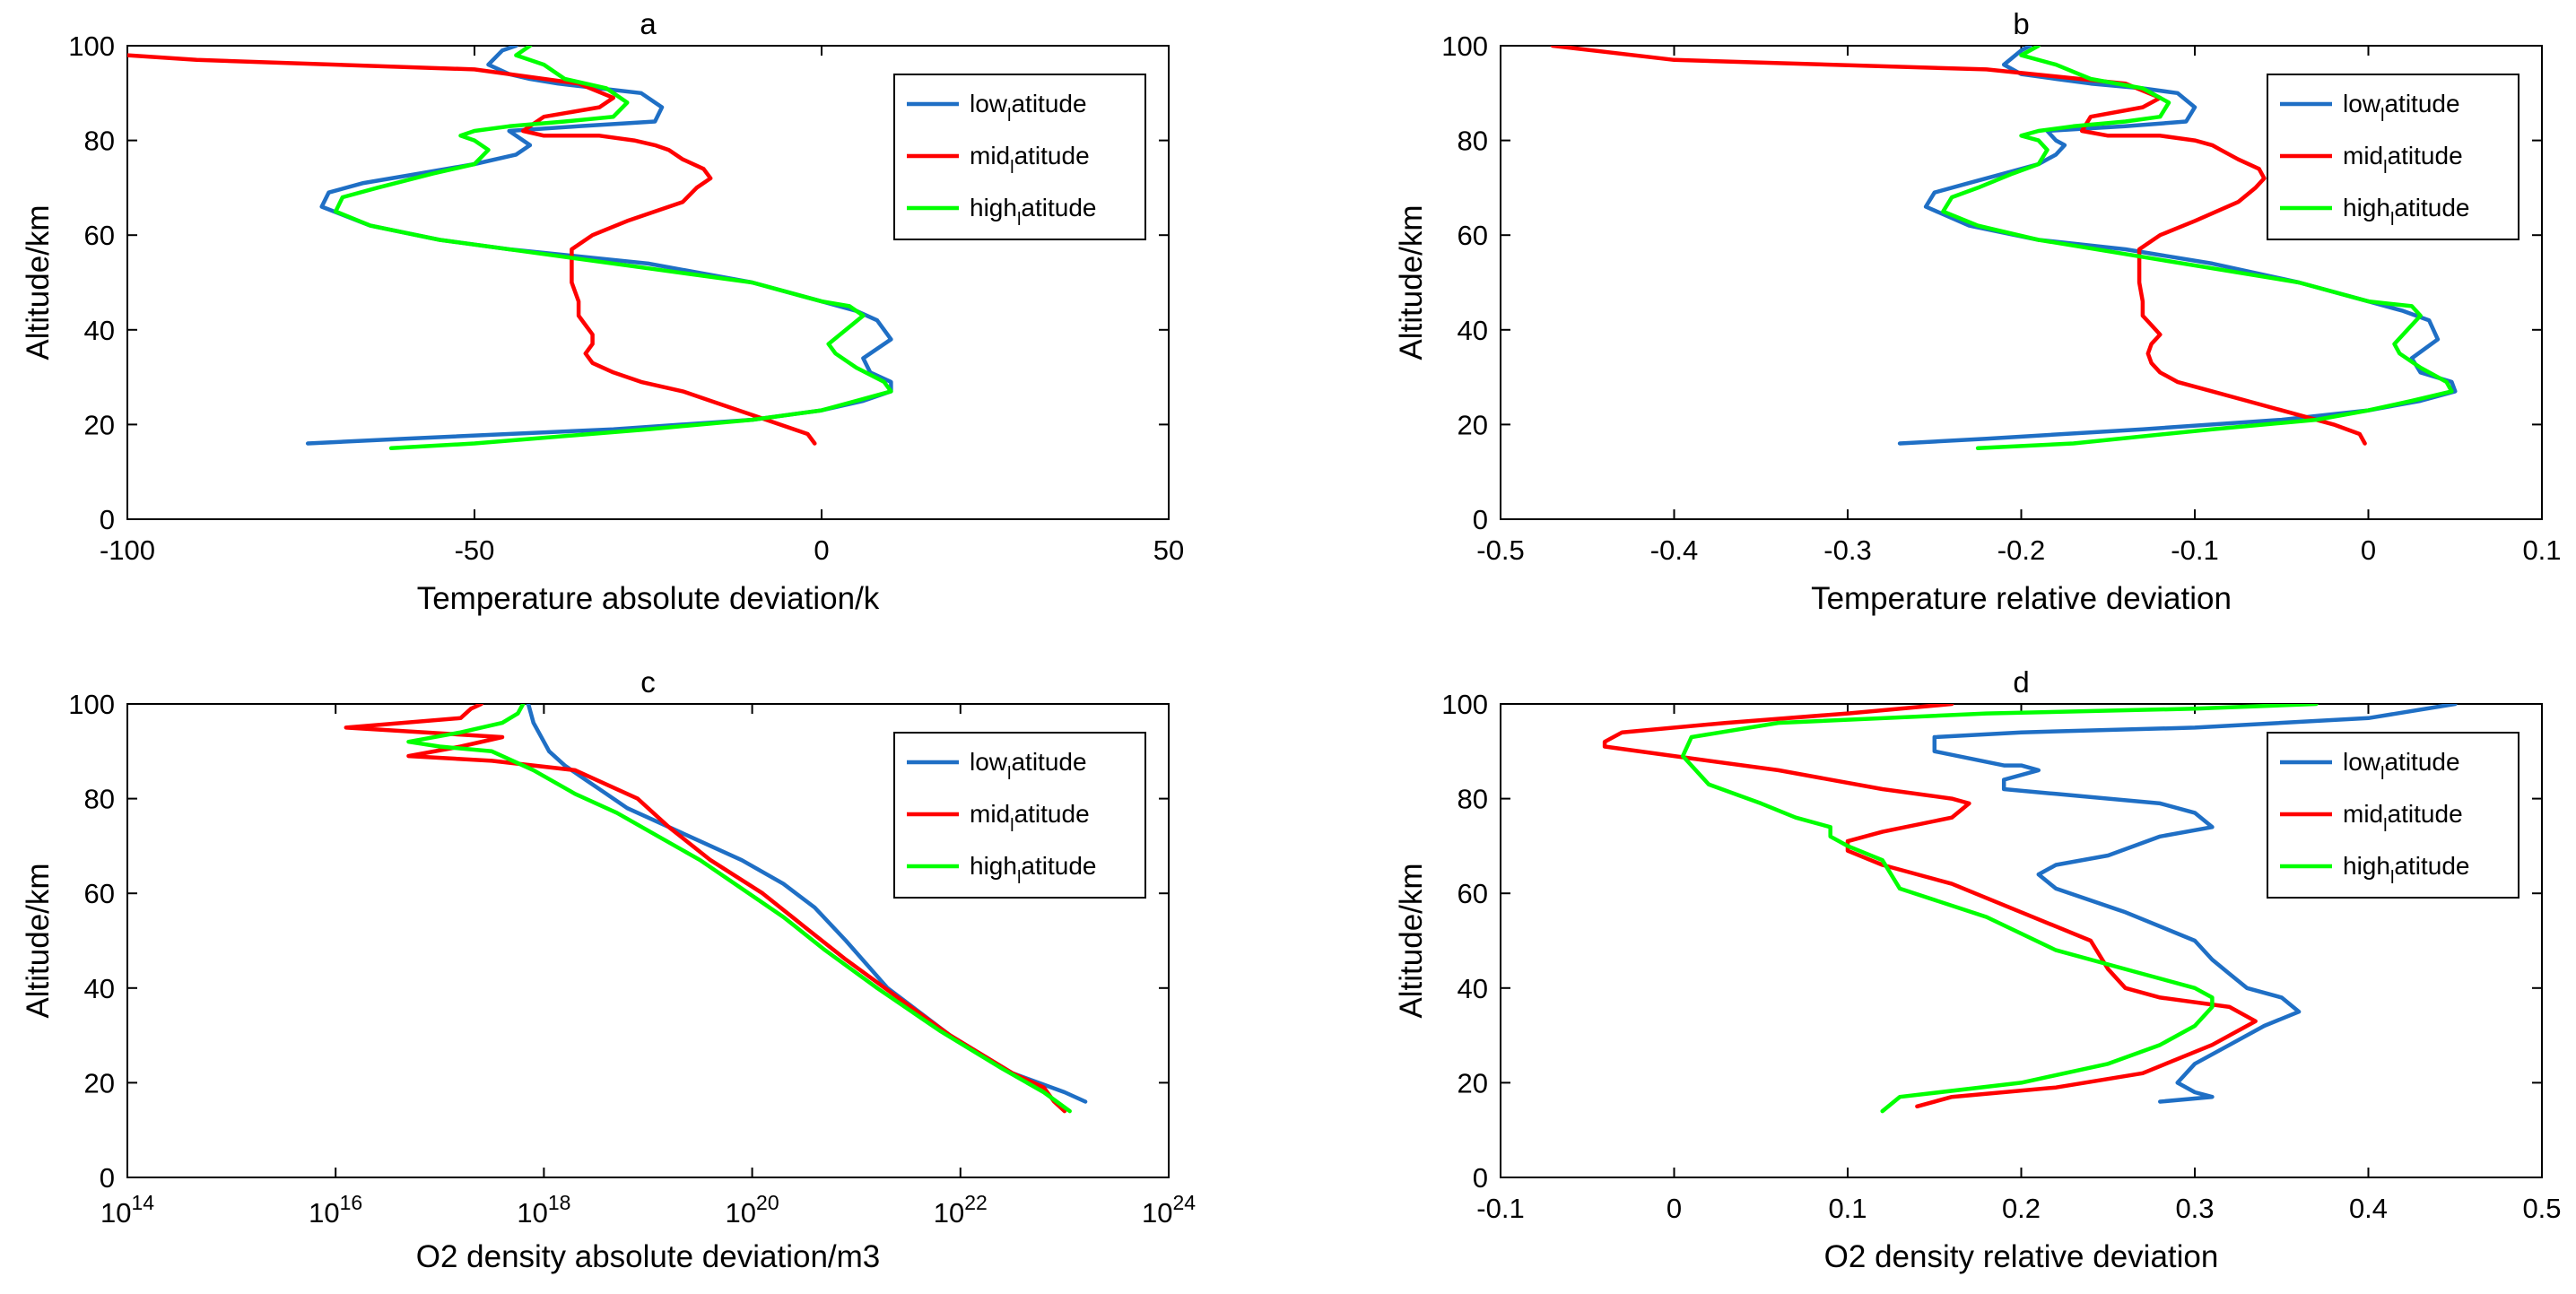 The image size is (2576, 1294). I want to click on x-axis-label: O2 density absolute deviation/m3, so click(648, 1256).